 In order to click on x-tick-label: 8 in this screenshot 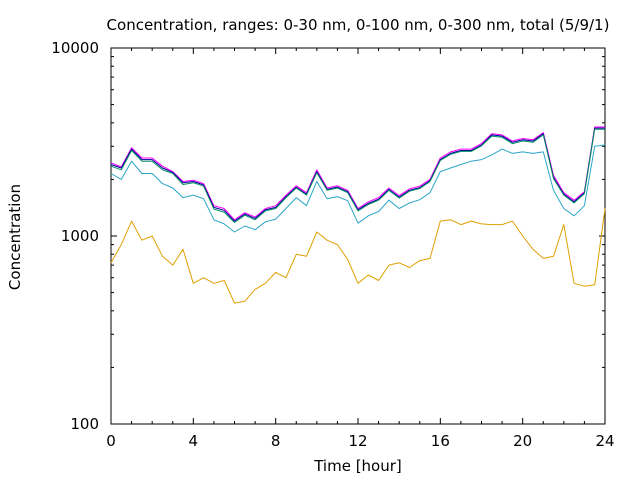, I will do `click(276, 441)`.